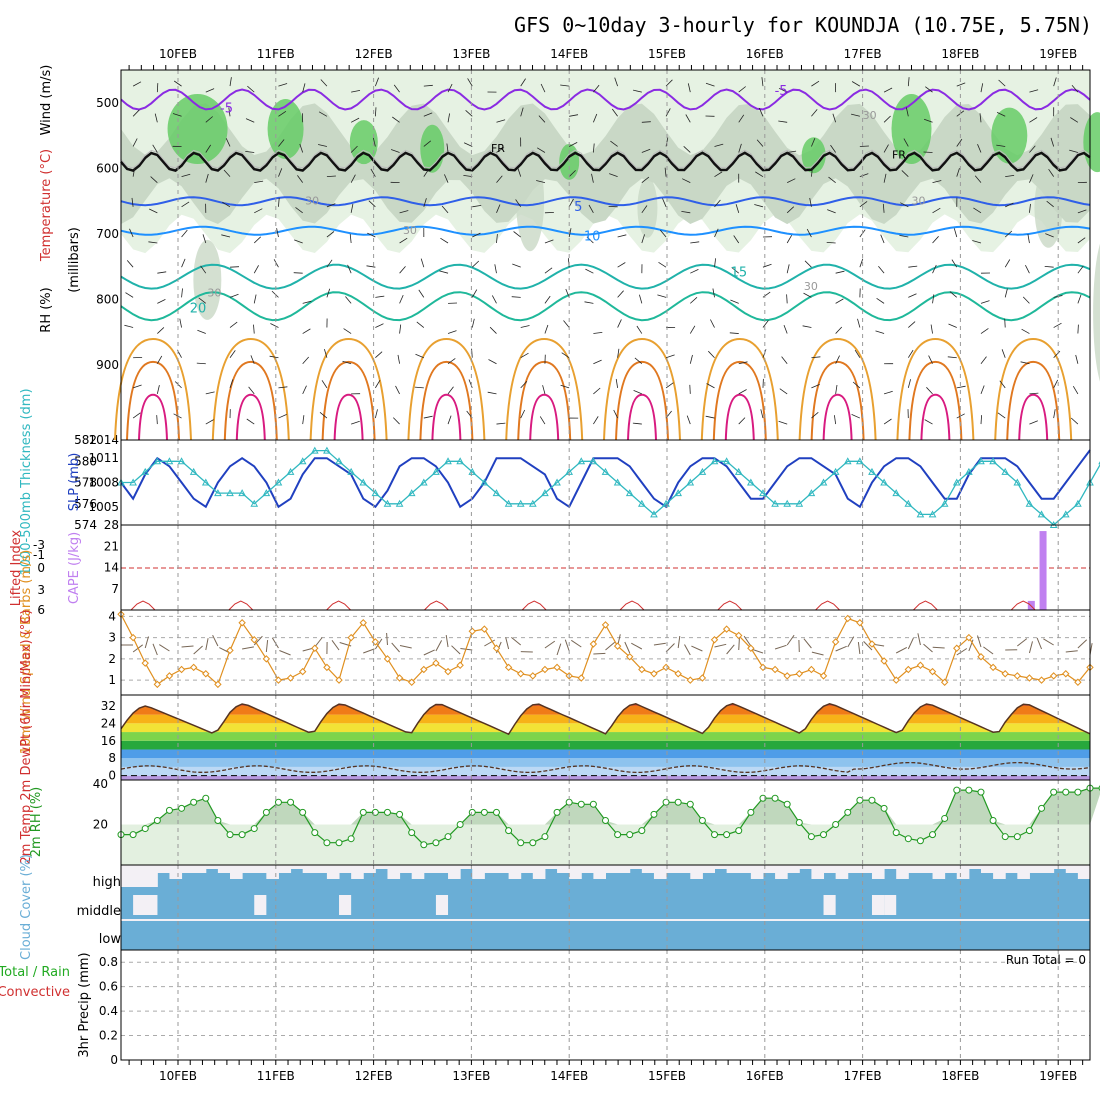 The height and width of the screenshot is (1100, 1100). I want to click on date-label-bottom: 17FEB, so click(863, 1076).